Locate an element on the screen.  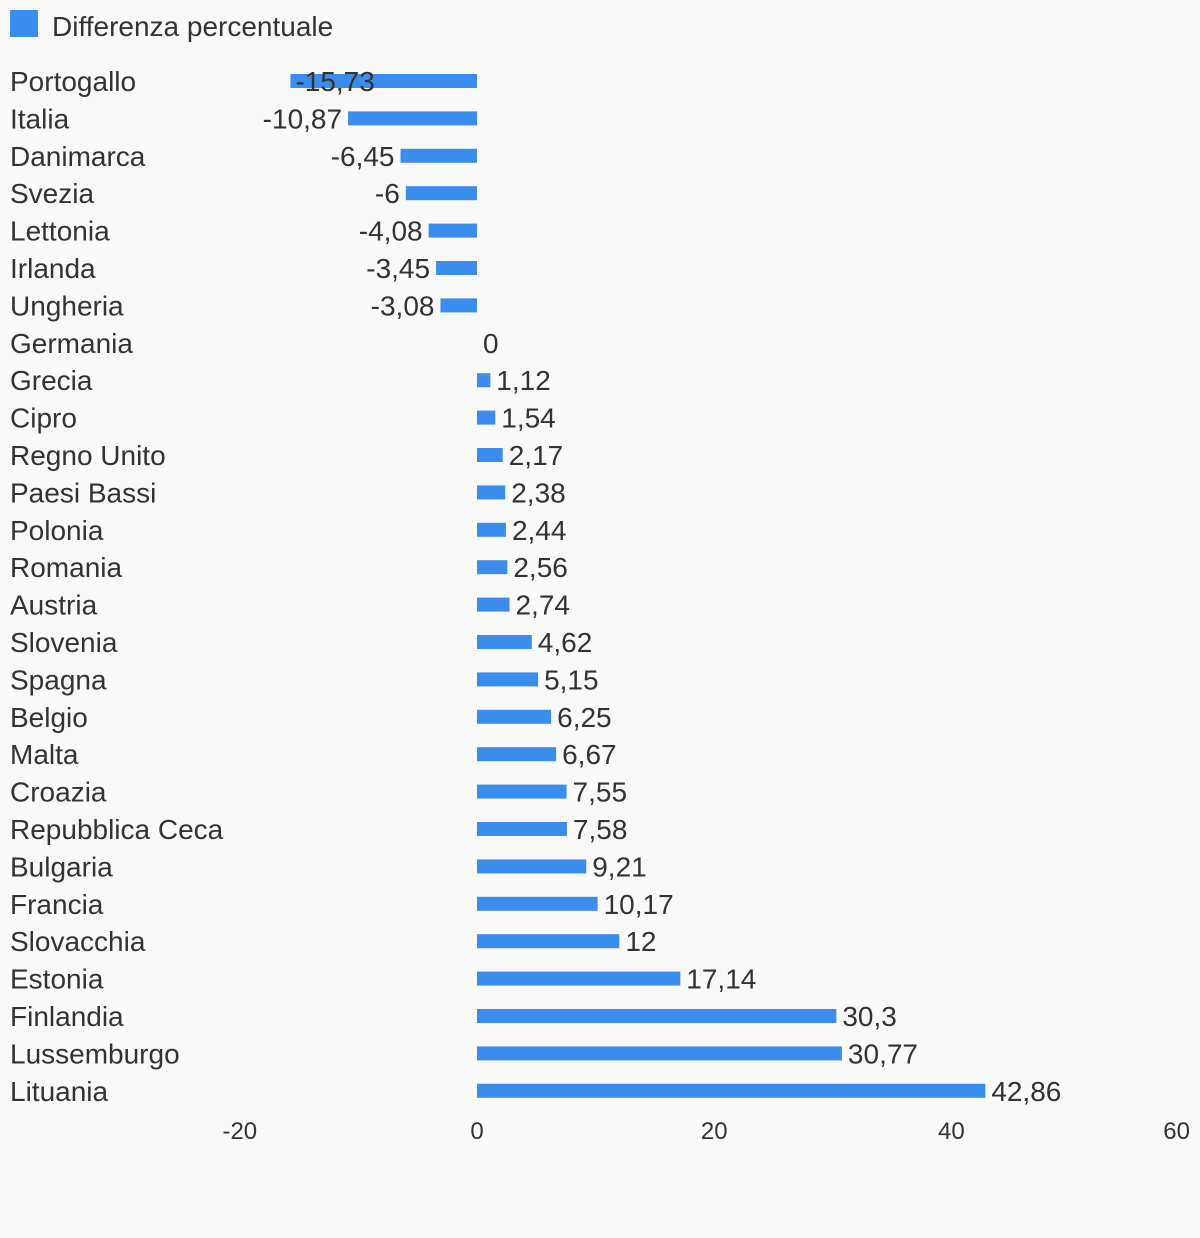
data-label: 30,3 is located at coordinates (869, 1016).